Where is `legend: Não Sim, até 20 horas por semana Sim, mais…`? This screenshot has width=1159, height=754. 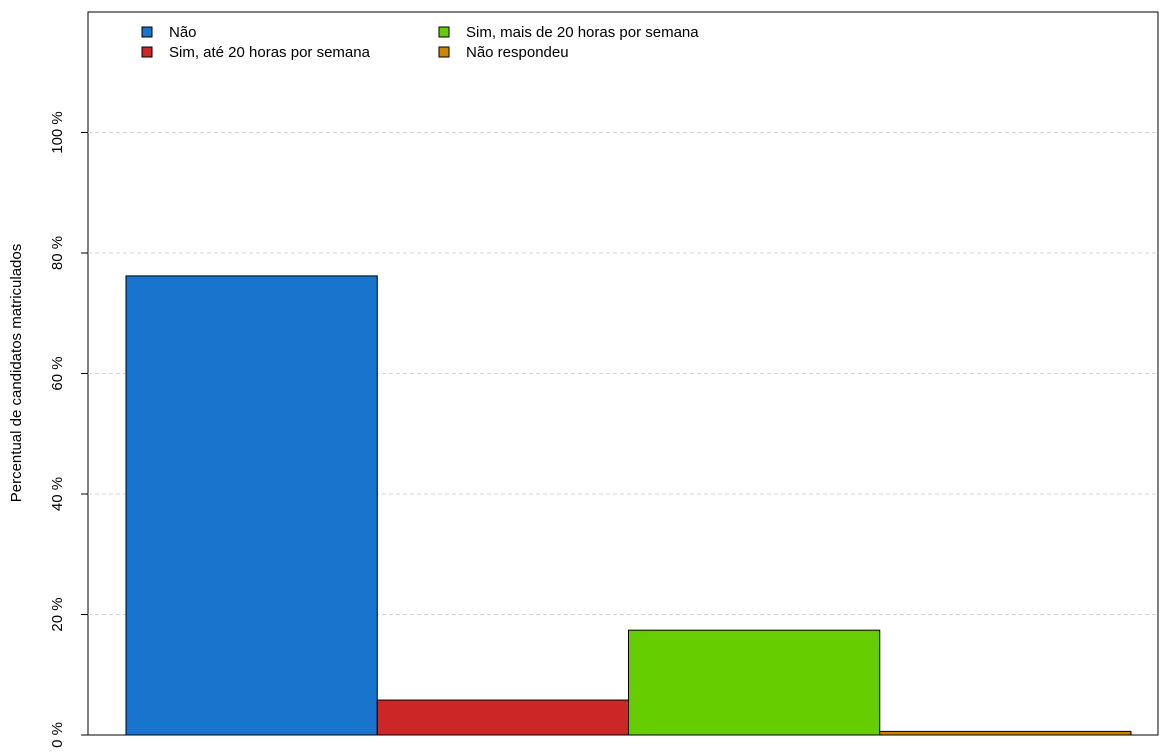 legend: Não Sim, até 20 horas por semana Sim, mais… is located at coordinates (420, 42).